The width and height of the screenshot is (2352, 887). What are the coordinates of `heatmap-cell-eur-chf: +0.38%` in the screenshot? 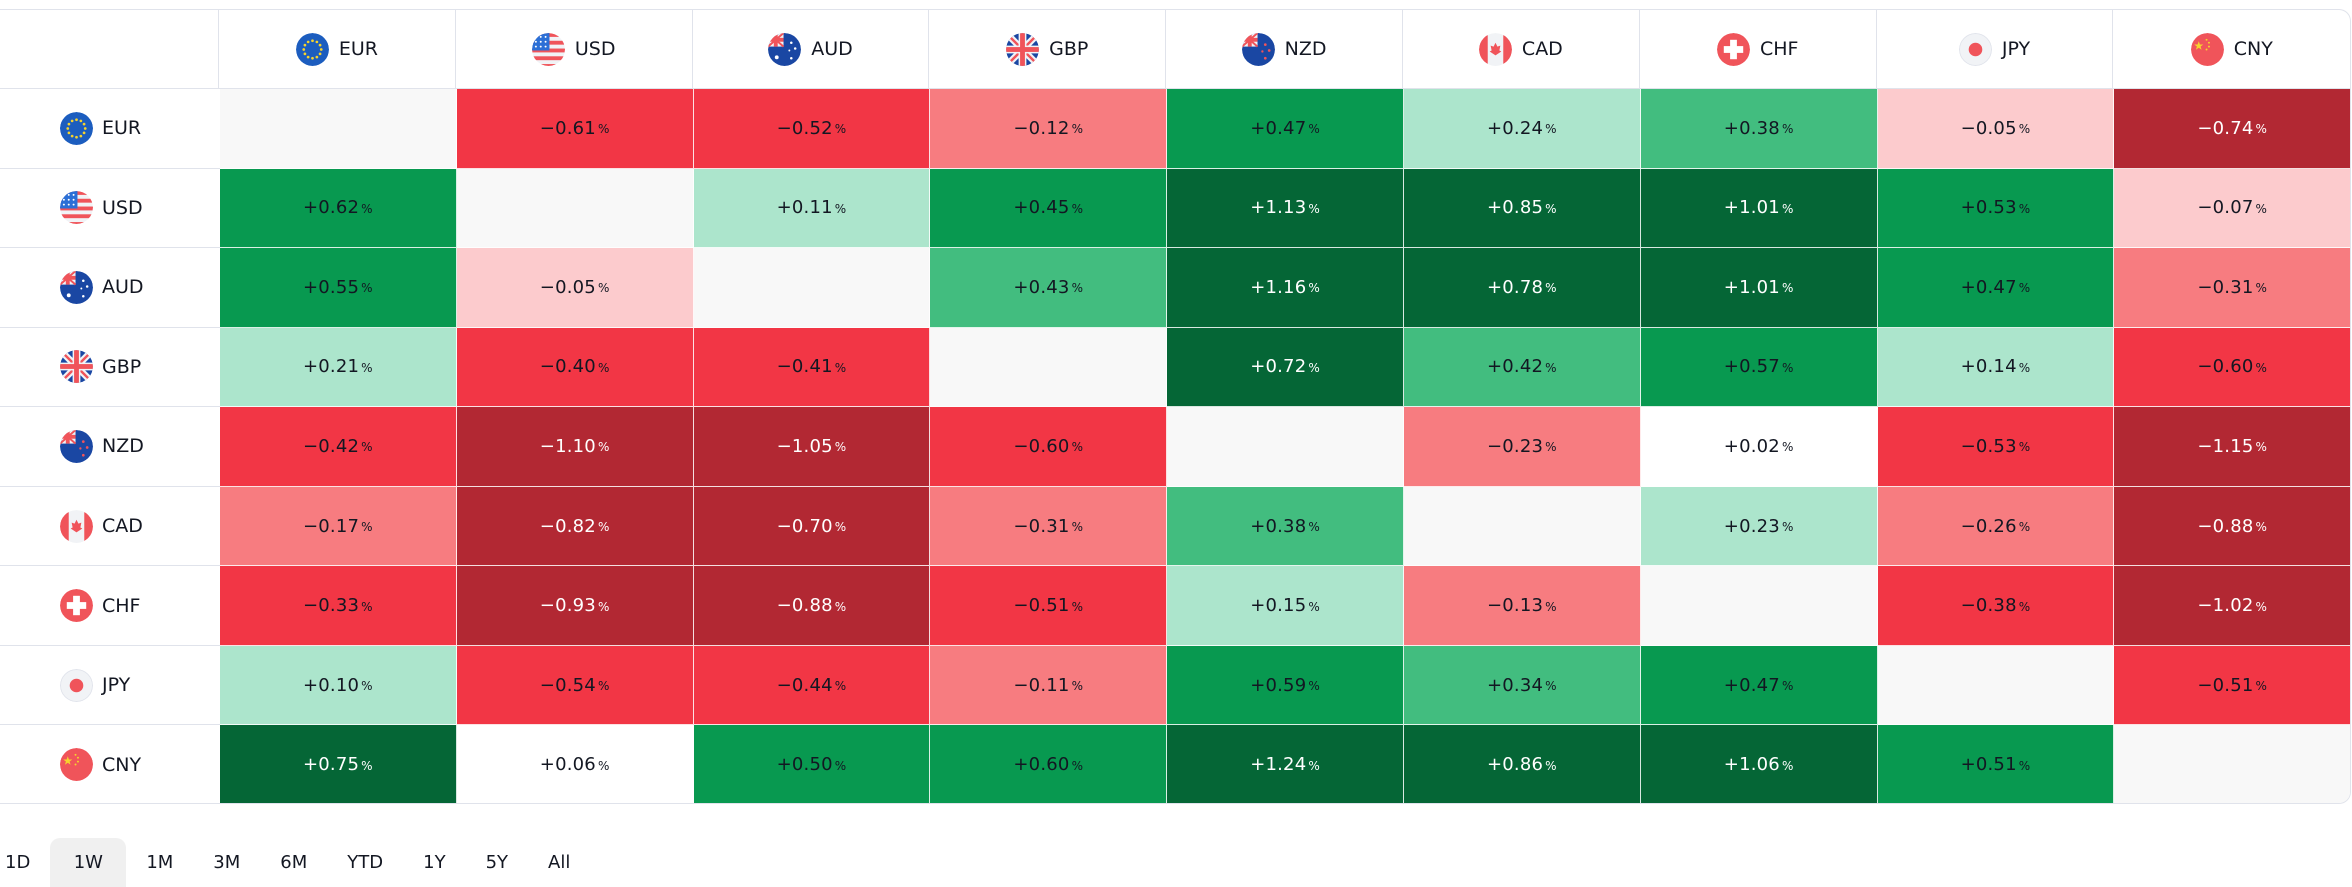 It's located at (1759, 129).